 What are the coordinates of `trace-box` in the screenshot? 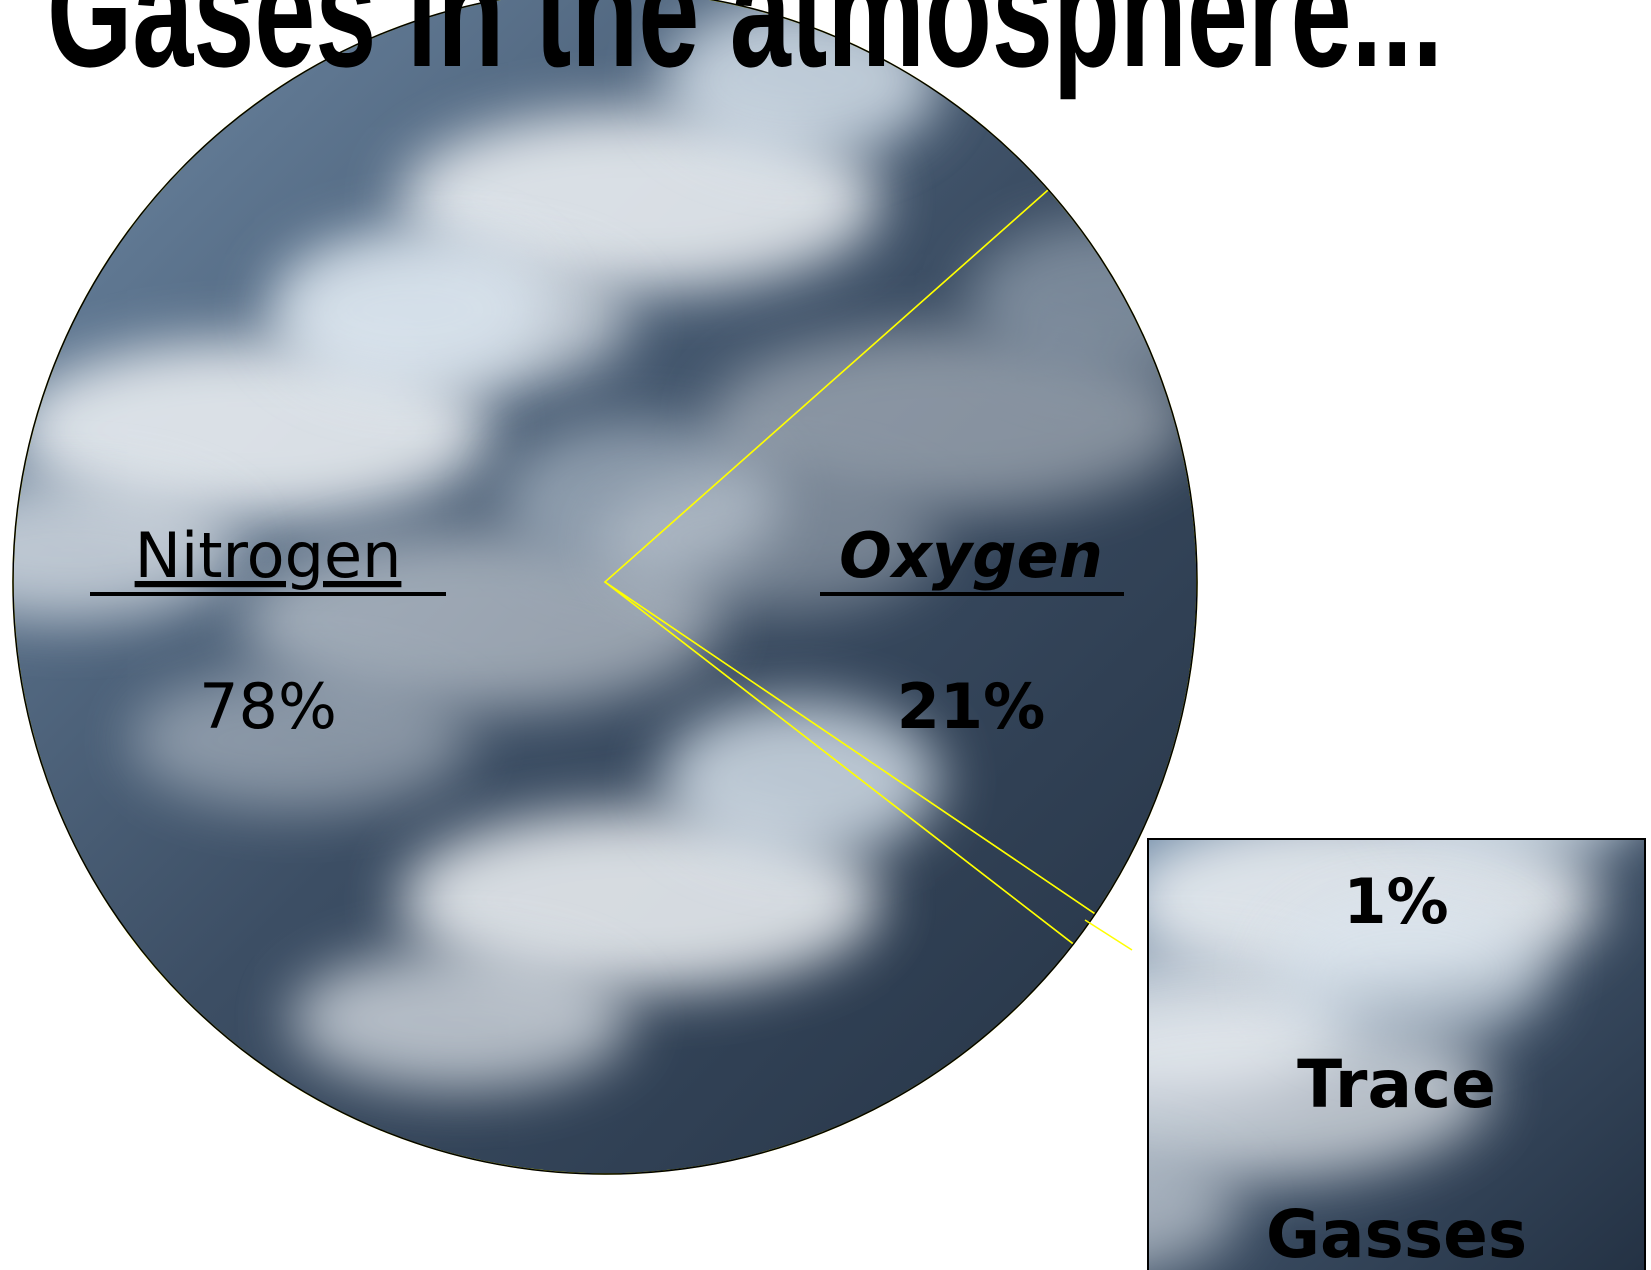 It's located at (1396, 1054).